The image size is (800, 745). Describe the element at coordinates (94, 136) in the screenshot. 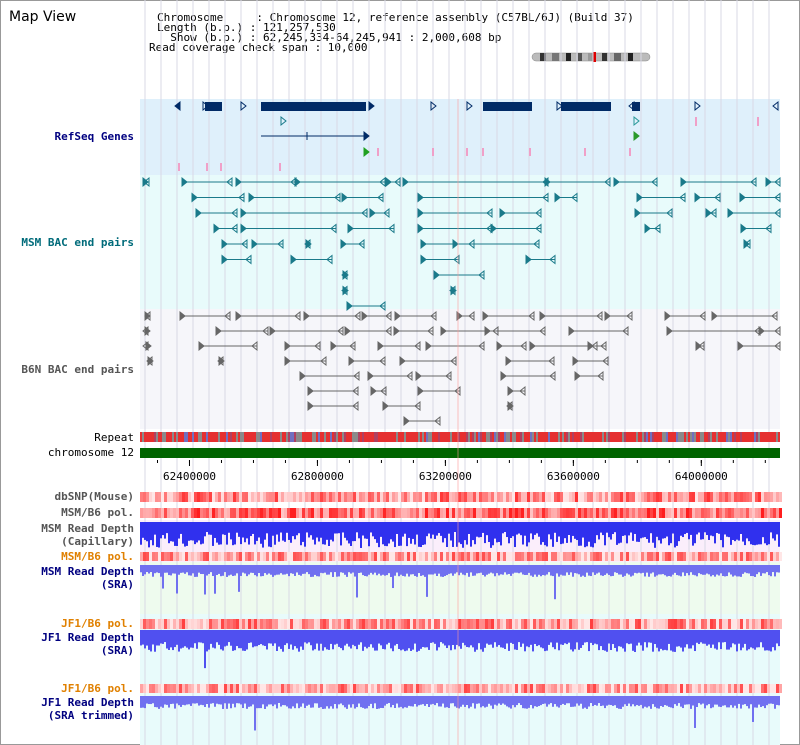

I see `track-label-refseq: RefSeq Genes` at that location.